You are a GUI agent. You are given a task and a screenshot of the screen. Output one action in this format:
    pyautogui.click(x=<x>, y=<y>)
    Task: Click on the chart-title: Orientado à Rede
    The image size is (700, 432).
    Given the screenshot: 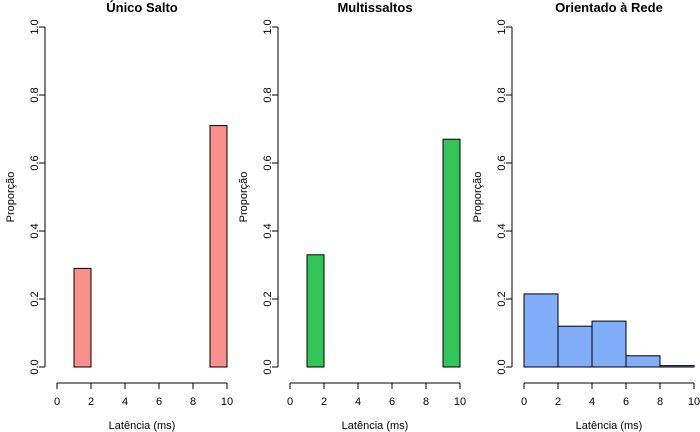 What is the action you would take?
    pyautogui.click(x=609, y=7)
    